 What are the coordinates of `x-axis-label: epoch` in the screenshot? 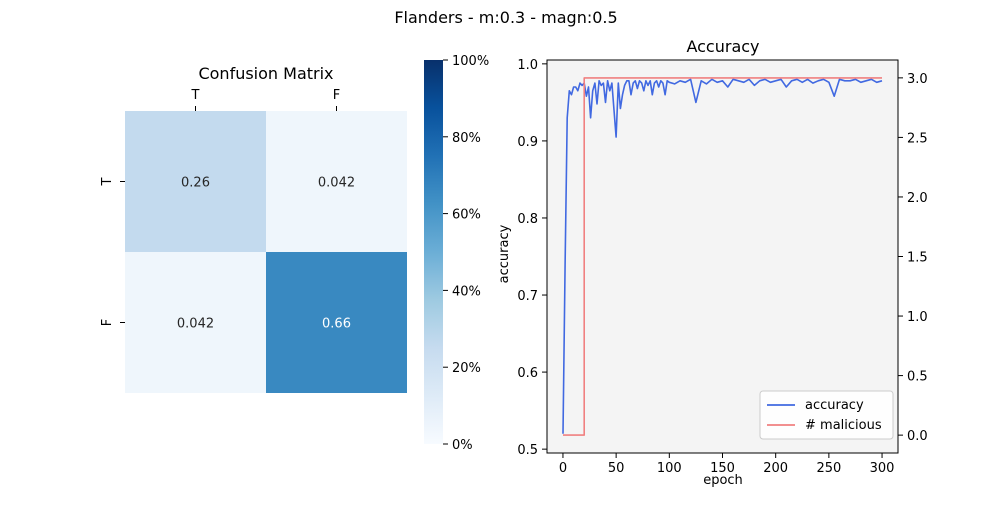 It's located at (723, 480).